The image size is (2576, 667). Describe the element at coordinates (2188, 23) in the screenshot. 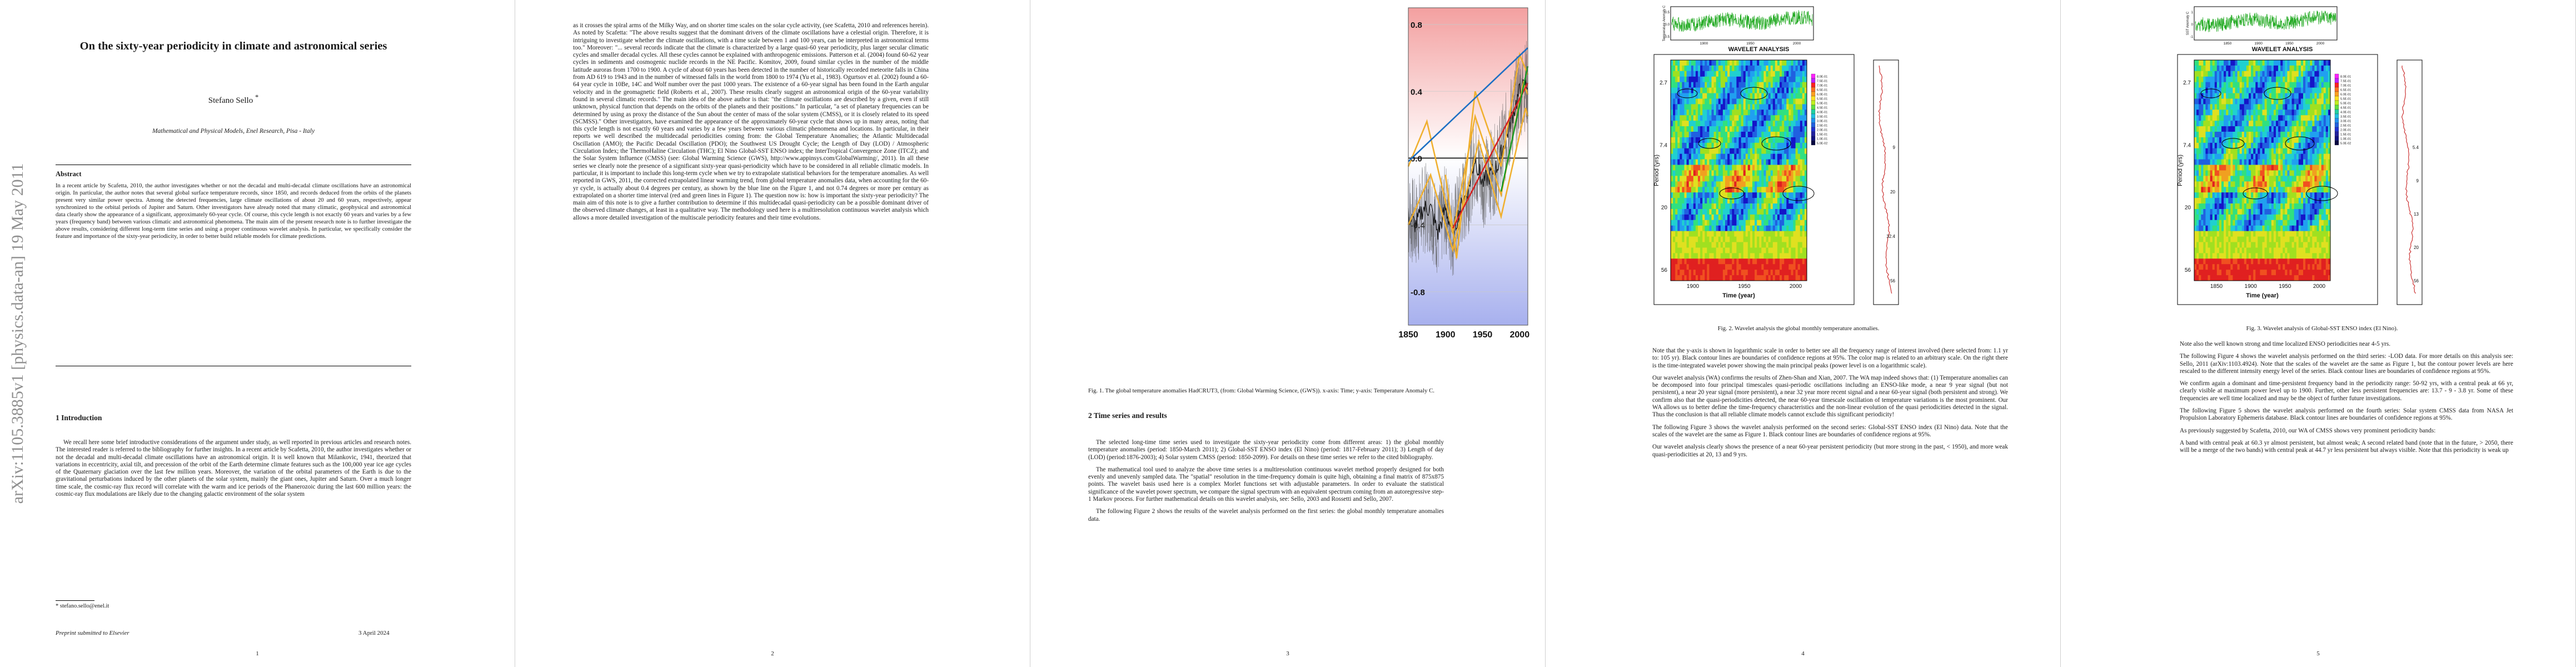

I see `series-y-label: SST Anomaly C` at that location.